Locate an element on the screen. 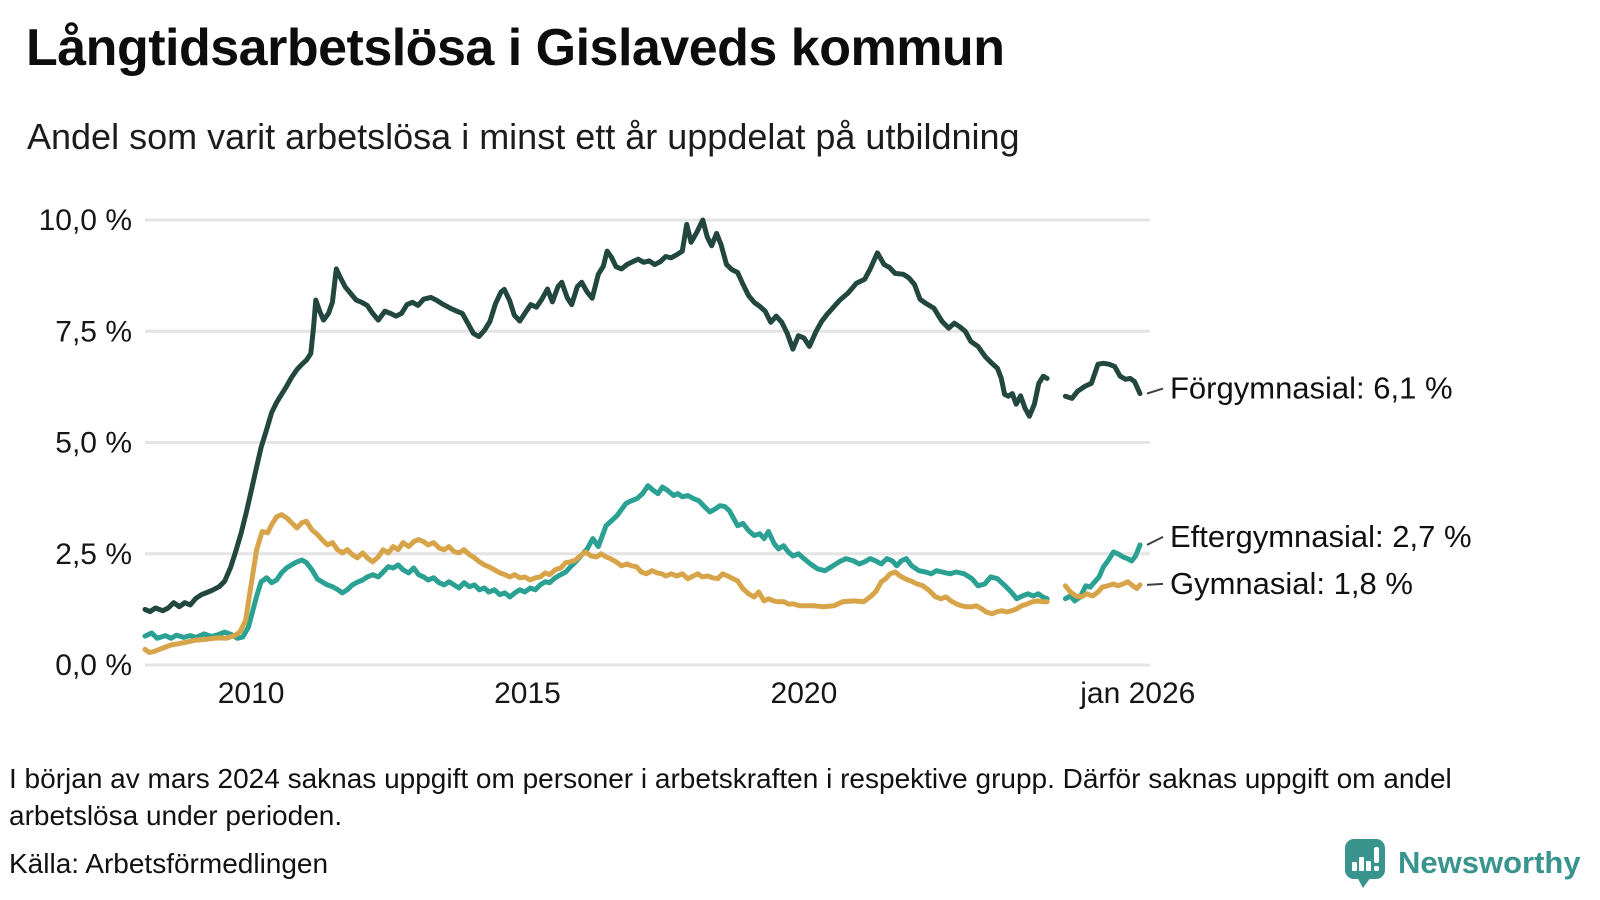 The height and width of the screenshot is (900, 1600). line-eftergymnasial is located at coordinates (596, 562).